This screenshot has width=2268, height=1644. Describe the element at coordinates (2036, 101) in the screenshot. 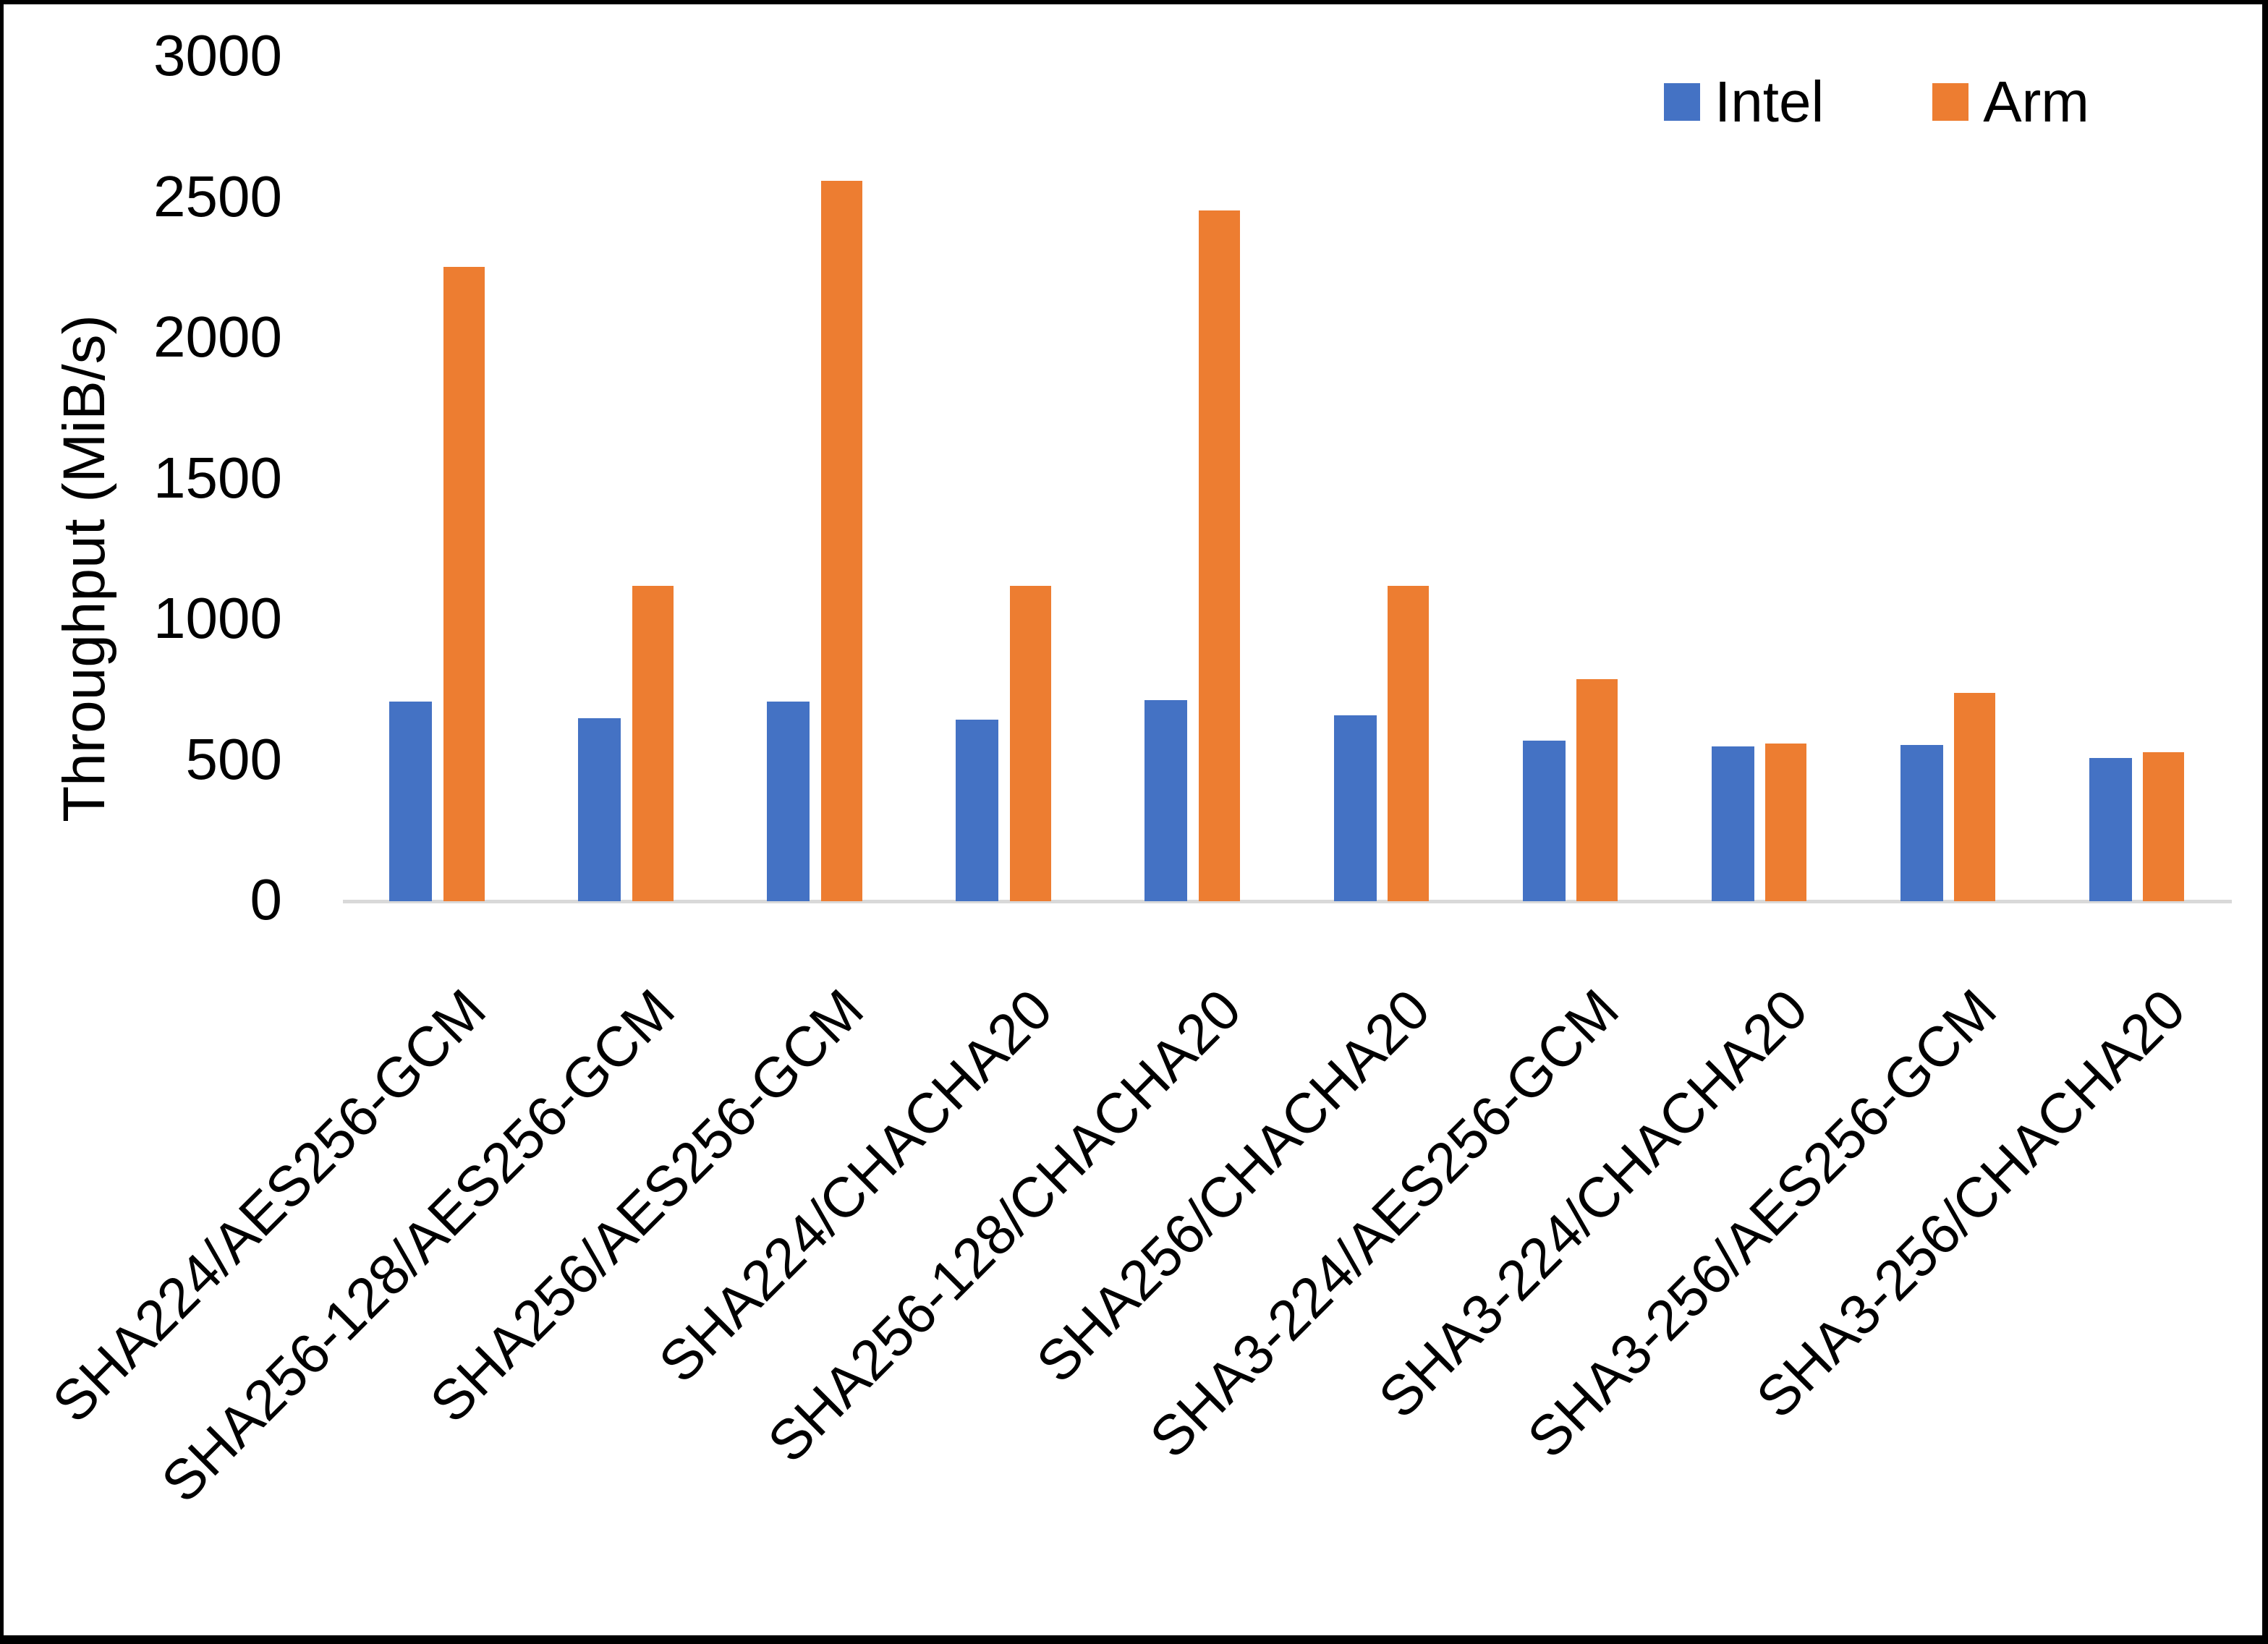

I see `legend-label-arm: Arm` at that location.